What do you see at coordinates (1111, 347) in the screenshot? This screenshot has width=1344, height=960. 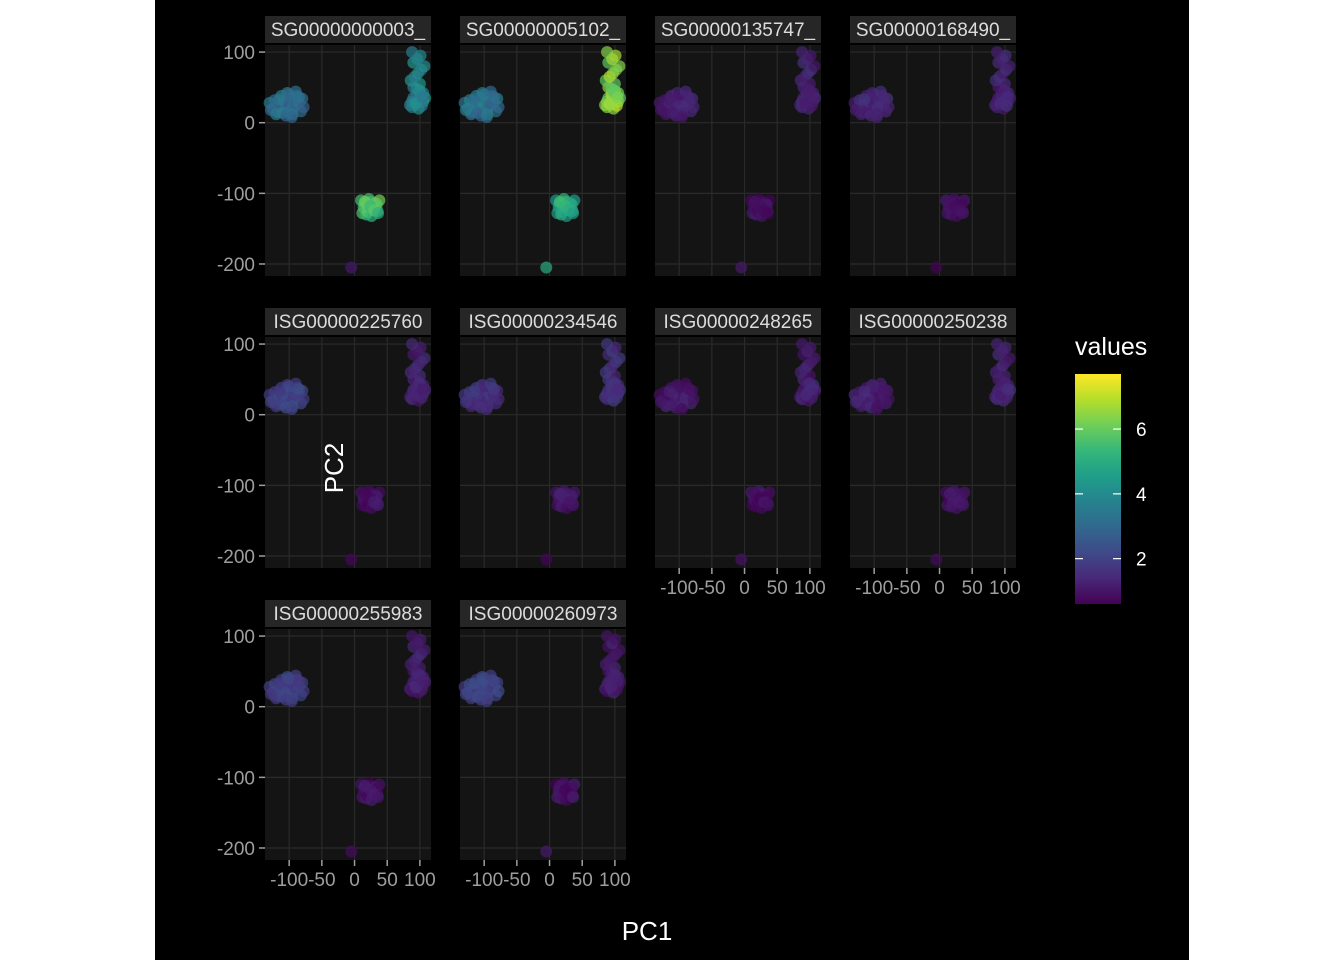 I see `legend-title: values` at bounding box center [1111, 347].